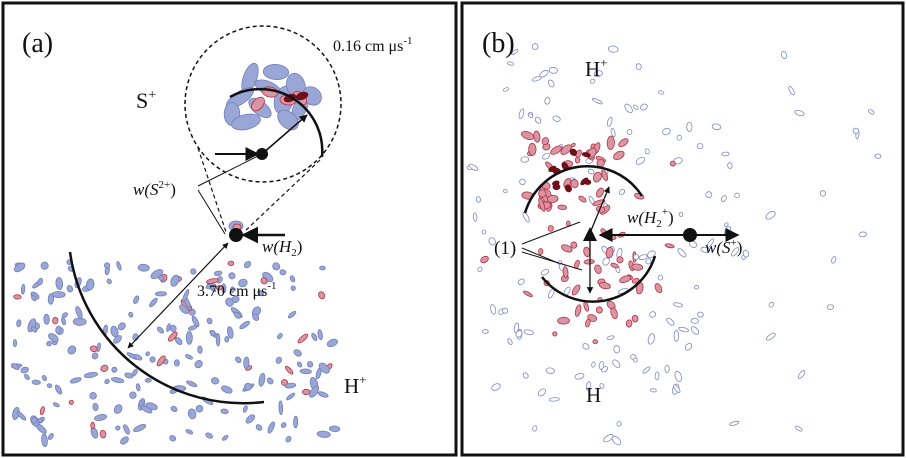 The image size is (906, 458). I want to click on panel-b-tag: (b), so click(498, 43).